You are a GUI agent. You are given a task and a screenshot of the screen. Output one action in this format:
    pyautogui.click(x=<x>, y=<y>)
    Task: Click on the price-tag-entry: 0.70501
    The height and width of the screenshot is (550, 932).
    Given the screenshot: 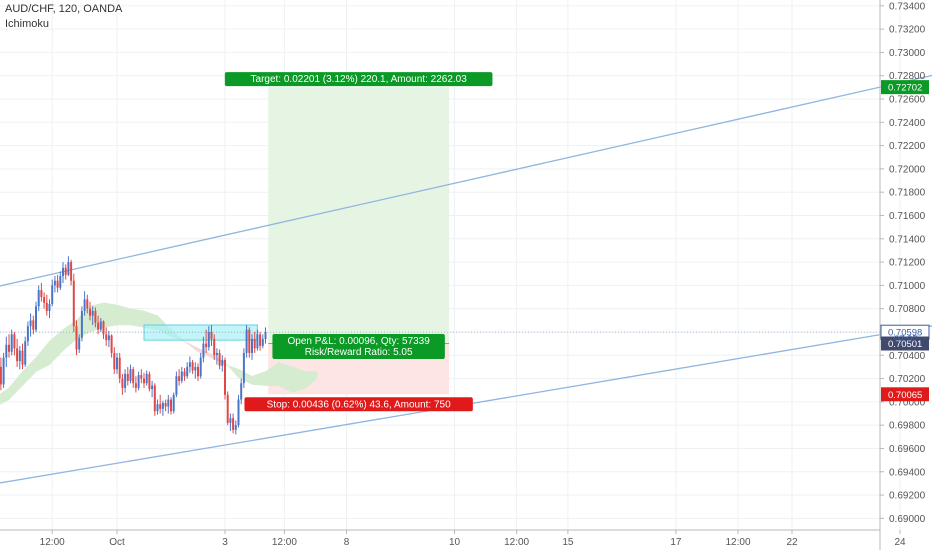 What is the action you would take?
    pyautogui.click(x=905, y=343)
    